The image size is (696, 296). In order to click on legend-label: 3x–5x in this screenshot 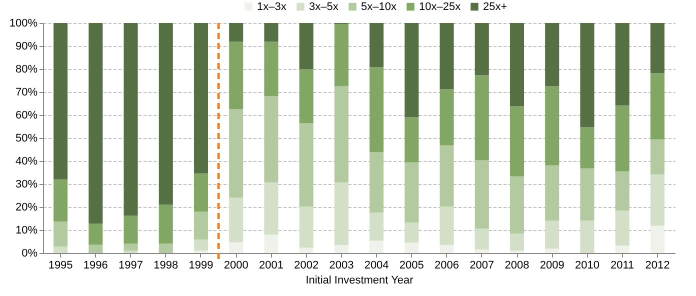, I will do `click(324, 6)`.